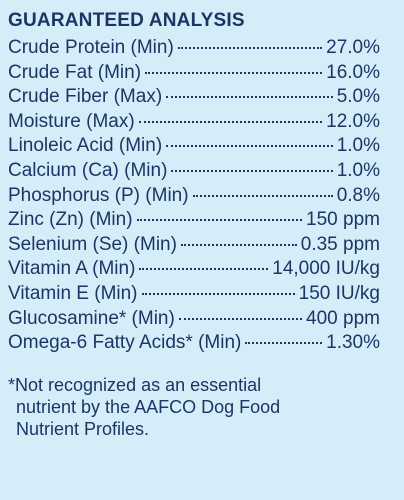 The height and width of the screenshot is (500, 404). I want to click on nutrient-name: Vitamin A (Min), so click(72, 269).